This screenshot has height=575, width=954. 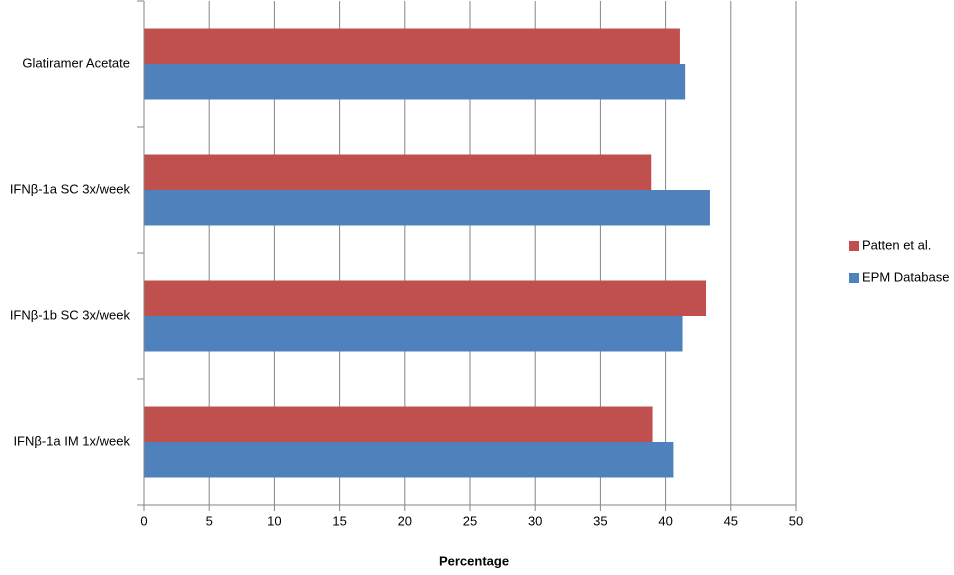 I want to click on x-tick-label: 35, so click(x=600, y=520).